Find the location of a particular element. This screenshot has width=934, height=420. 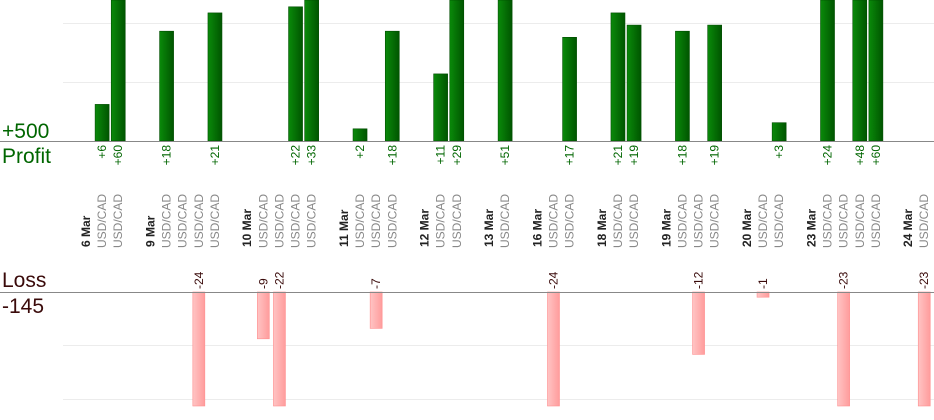

date-label: 10 Mar is located at coordinates (247, 228).